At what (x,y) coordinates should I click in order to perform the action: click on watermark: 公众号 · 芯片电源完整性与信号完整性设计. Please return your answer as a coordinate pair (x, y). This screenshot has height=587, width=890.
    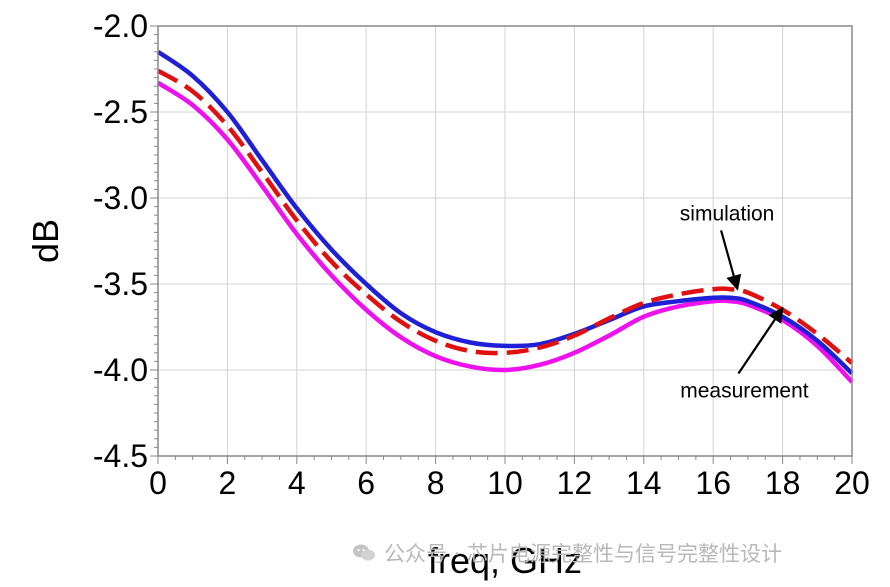
    Looking at the image, I should click on (567, 553).